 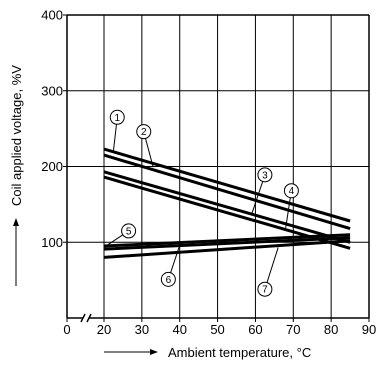 What do you see at coordinates (217, 329) in the screenshot?
I see `x-tick-label-50: 50` at bounding box center [217, 329].